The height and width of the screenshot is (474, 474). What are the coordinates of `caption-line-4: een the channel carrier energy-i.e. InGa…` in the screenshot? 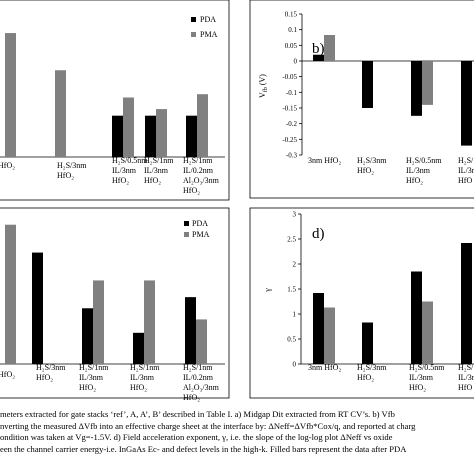 It's located at (203, 448).